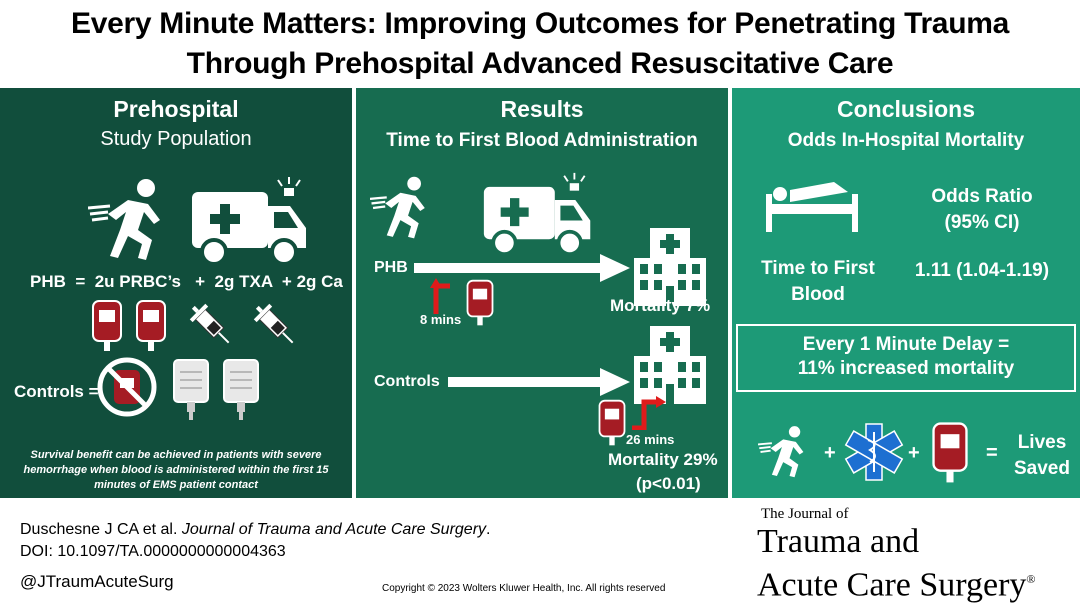  What do you see at coordinates (905, 109) in the screenshot?
I see `conclusions-heading: Conclusions` at bounding box center [905, 109].